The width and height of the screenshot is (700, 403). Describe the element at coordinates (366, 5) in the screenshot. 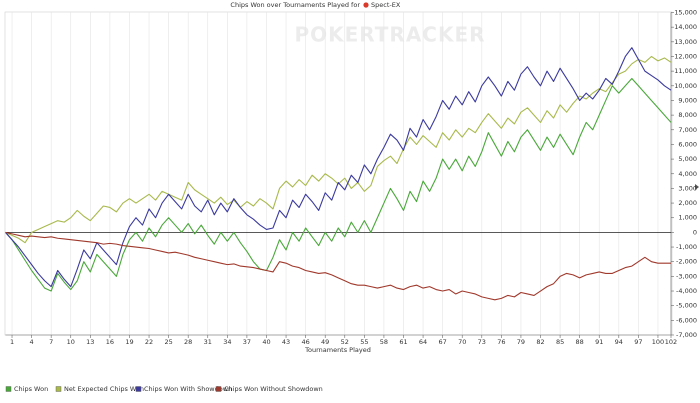

I see `player-icon` at that location.